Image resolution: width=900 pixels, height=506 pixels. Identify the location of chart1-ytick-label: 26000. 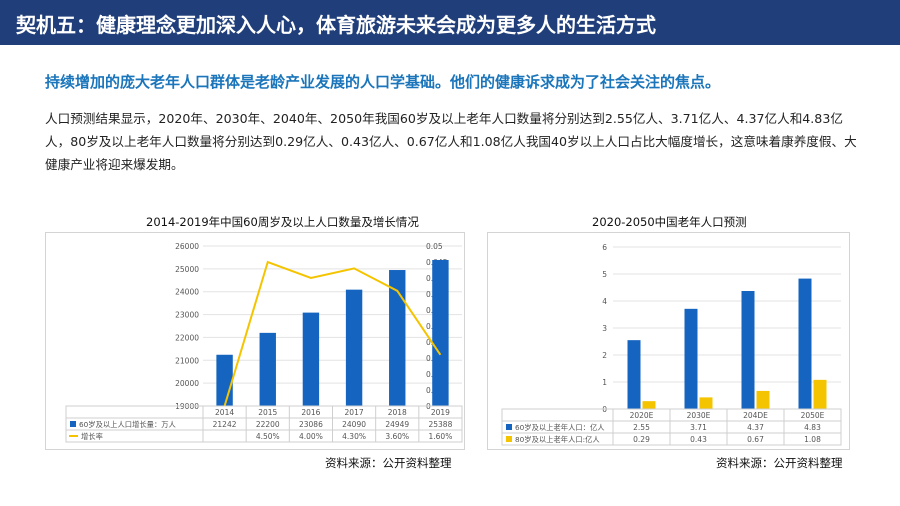
(187, 246).